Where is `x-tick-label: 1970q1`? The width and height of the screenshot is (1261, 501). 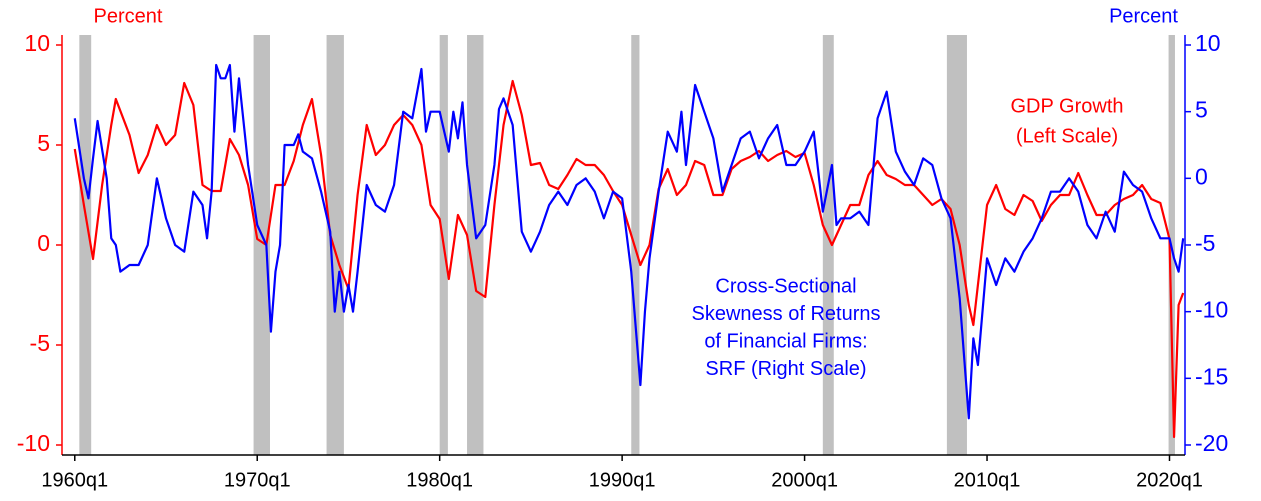 x-tick-label: 1970q1 is located at coordinates (257, 480).